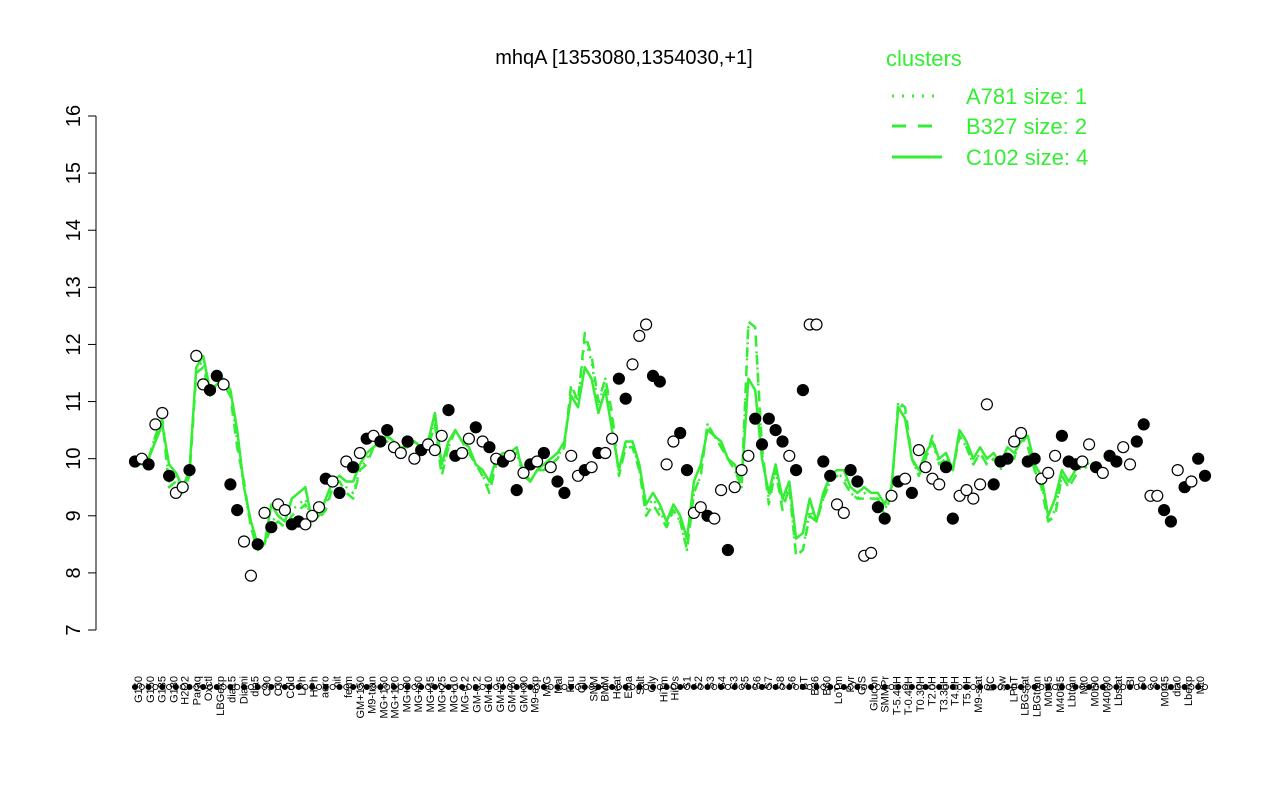  I want to click on x-tick-label: M40t90, so click(1108, 694).